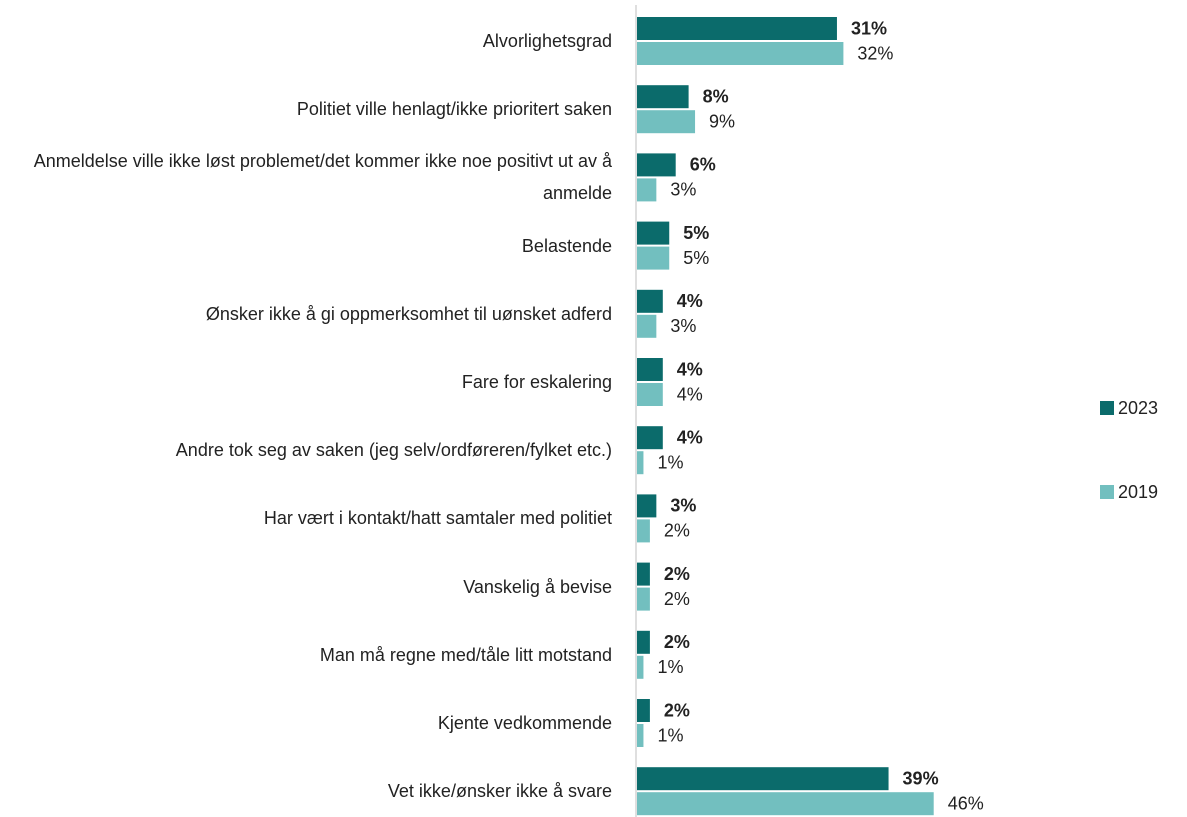  Describe the element at coordinates (536, 382) in the screenshot. I see `category-label: Fare for eskalering` at that location.